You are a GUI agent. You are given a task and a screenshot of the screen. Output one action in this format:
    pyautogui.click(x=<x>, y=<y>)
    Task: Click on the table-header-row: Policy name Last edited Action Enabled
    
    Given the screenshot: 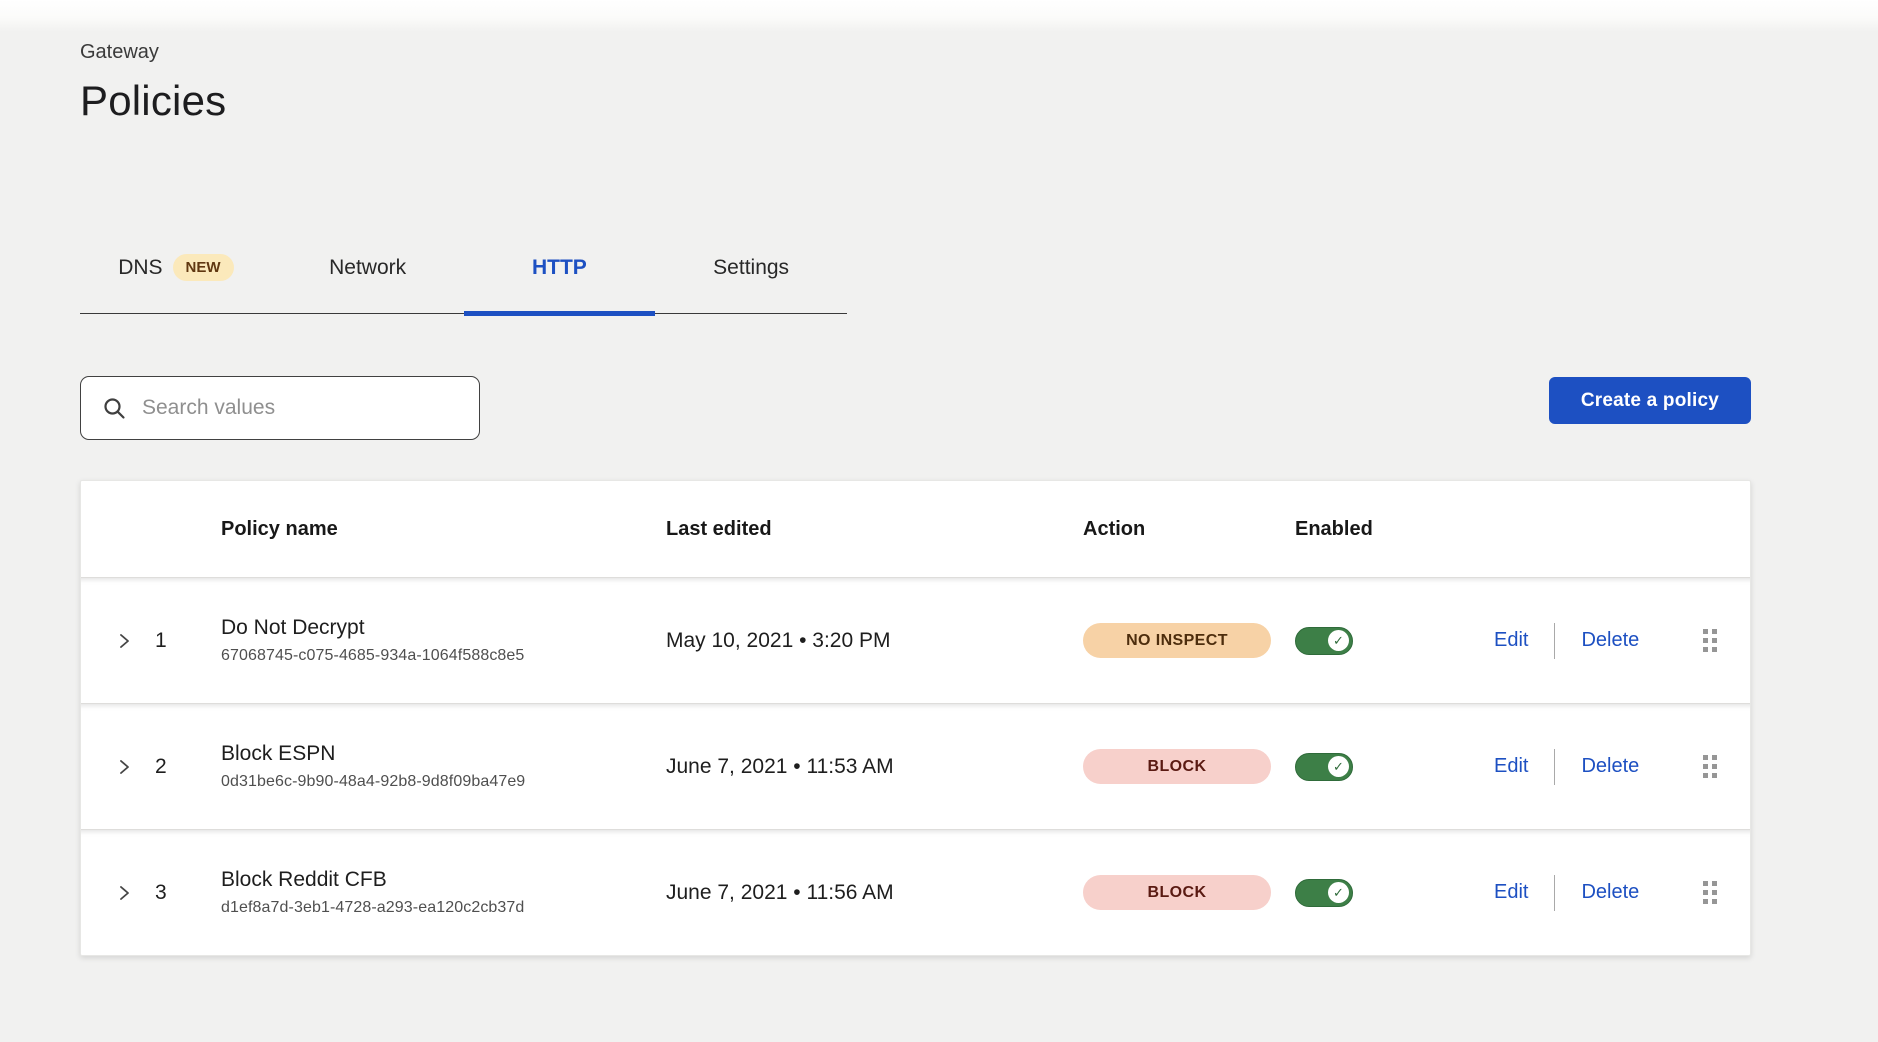 What is the action you would take?
    pyautogui.click(x=915, y=529)
    